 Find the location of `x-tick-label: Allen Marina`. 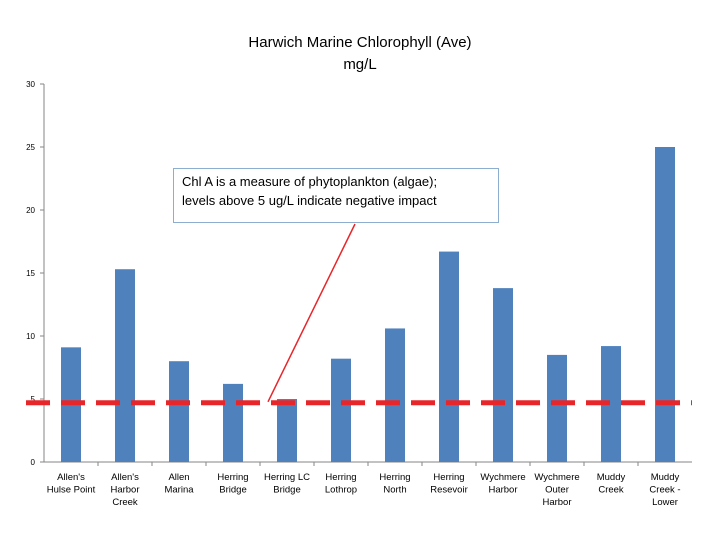

x-tick-label: Allen Marina is located at coordinates (179, 484).